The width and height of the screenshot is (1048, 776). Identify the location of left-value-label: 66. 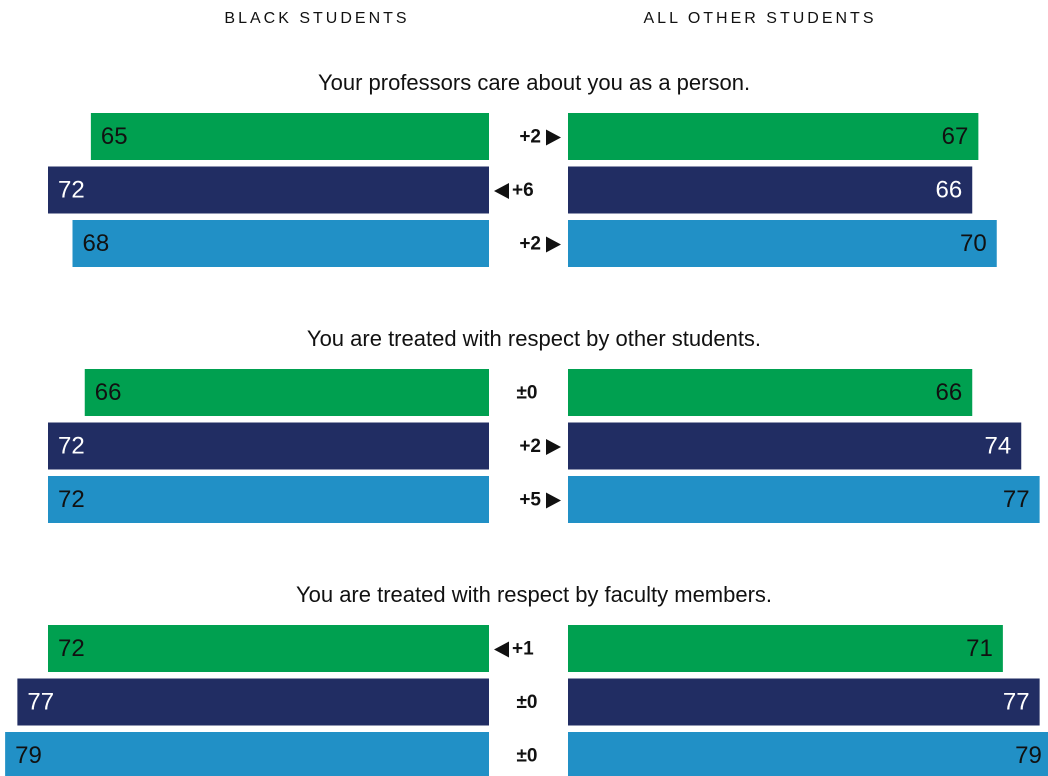
(108, 392).